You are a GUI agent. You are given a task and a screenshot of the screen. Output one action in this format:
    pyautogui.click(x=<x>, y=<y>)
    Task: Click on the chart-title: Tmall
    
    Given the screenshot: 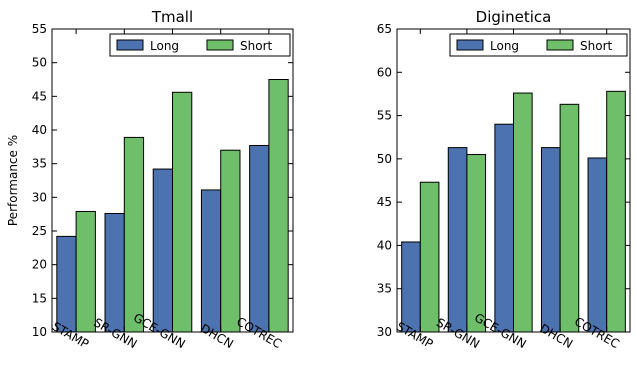 What is the action you would take?
    pyautogui.click(x=172, y=17)
    